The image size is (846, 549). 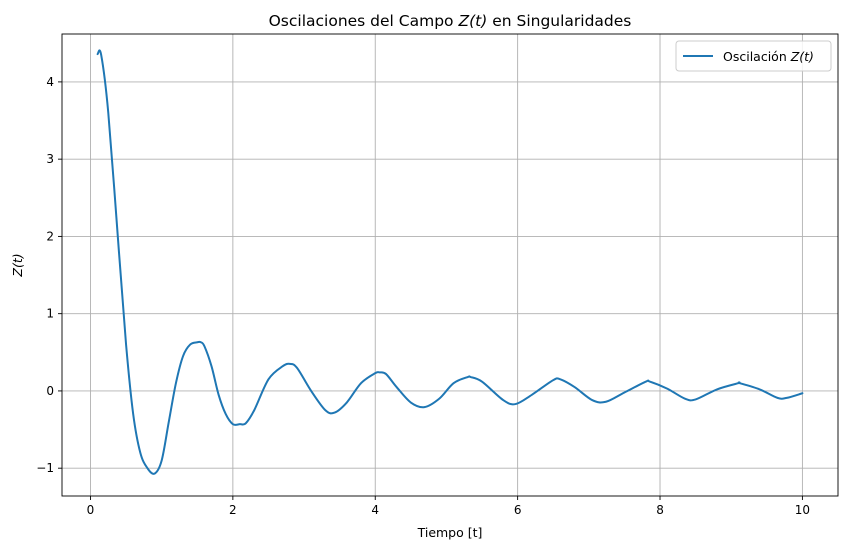 I want to click on y-tick-label: 1, so click(x=50, y=314).